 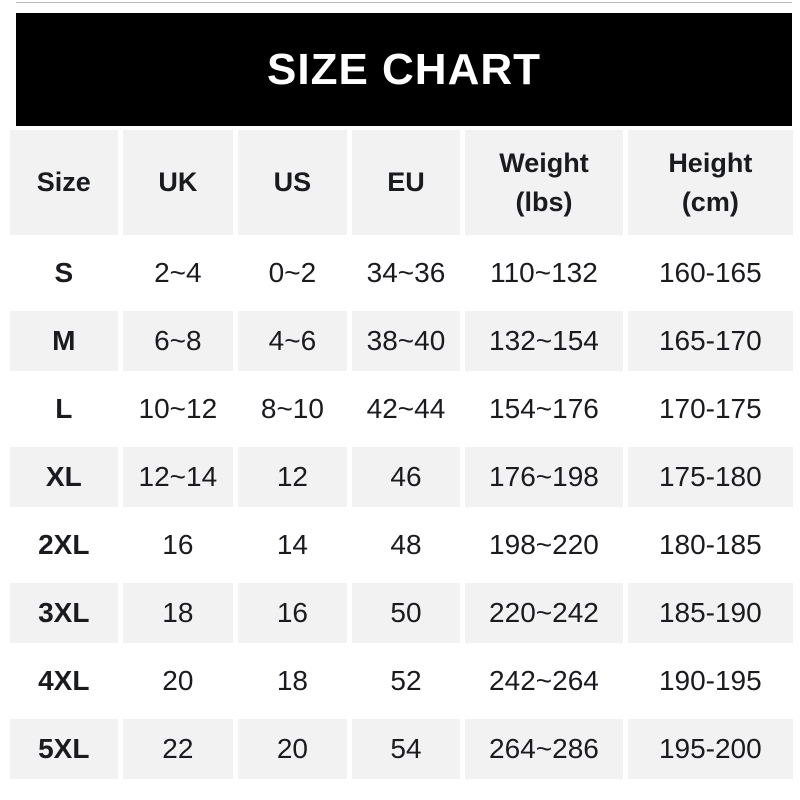 What do you see at coordinates (710, 545) in the screenshot?
I see `table-cell: 180-185` at bounding box center [710, 545].